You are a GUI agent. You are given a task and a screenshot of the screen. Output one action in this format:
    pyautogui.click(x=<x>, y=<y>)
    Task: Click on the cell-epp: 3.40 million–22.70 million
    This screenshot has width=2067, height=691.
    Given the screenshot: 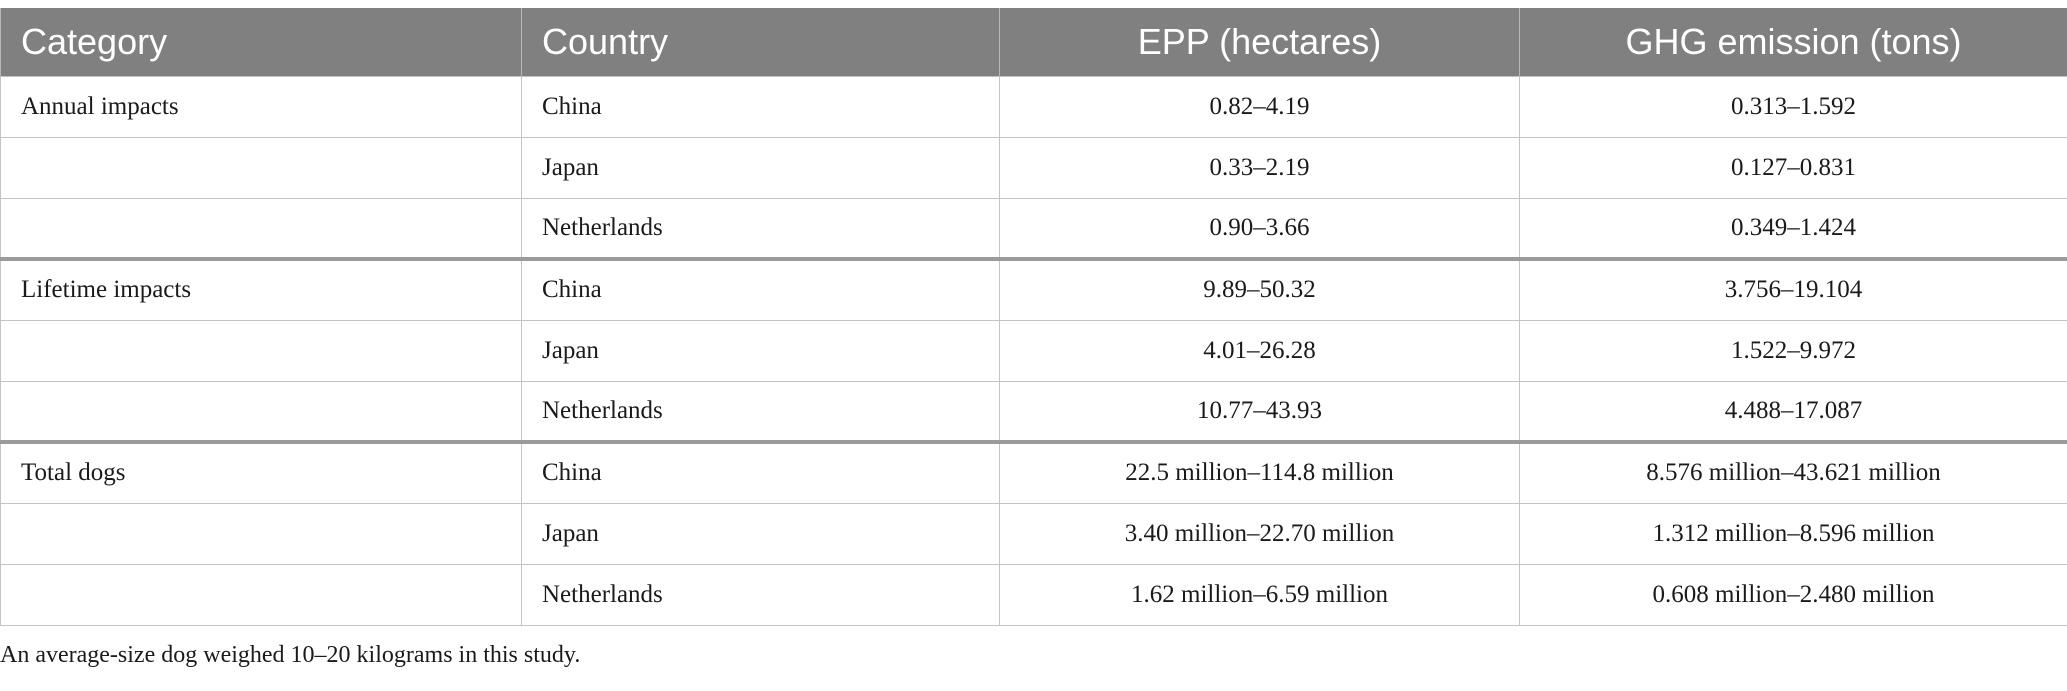 What is the action you would take?
    pyautogui.click(x=1259, y=533)
    